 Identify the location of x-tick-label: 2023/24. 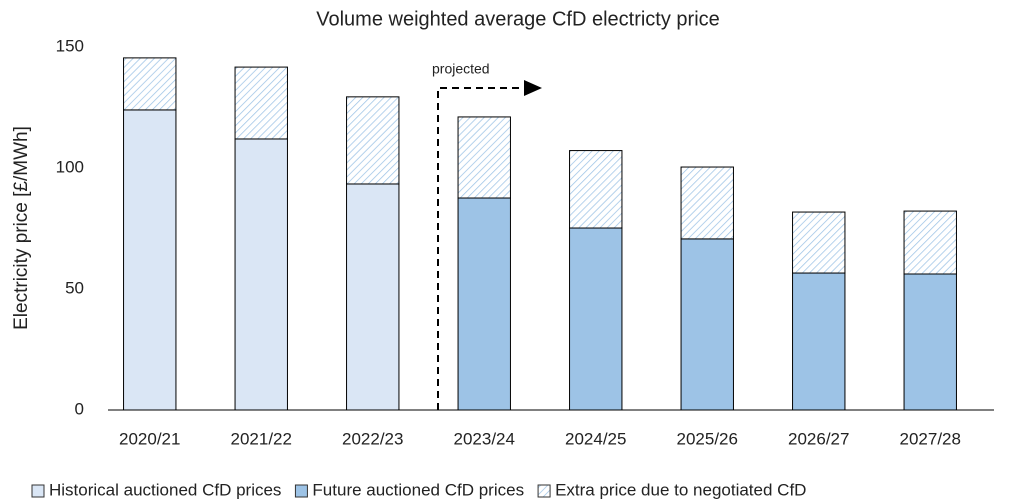
(484, 438).